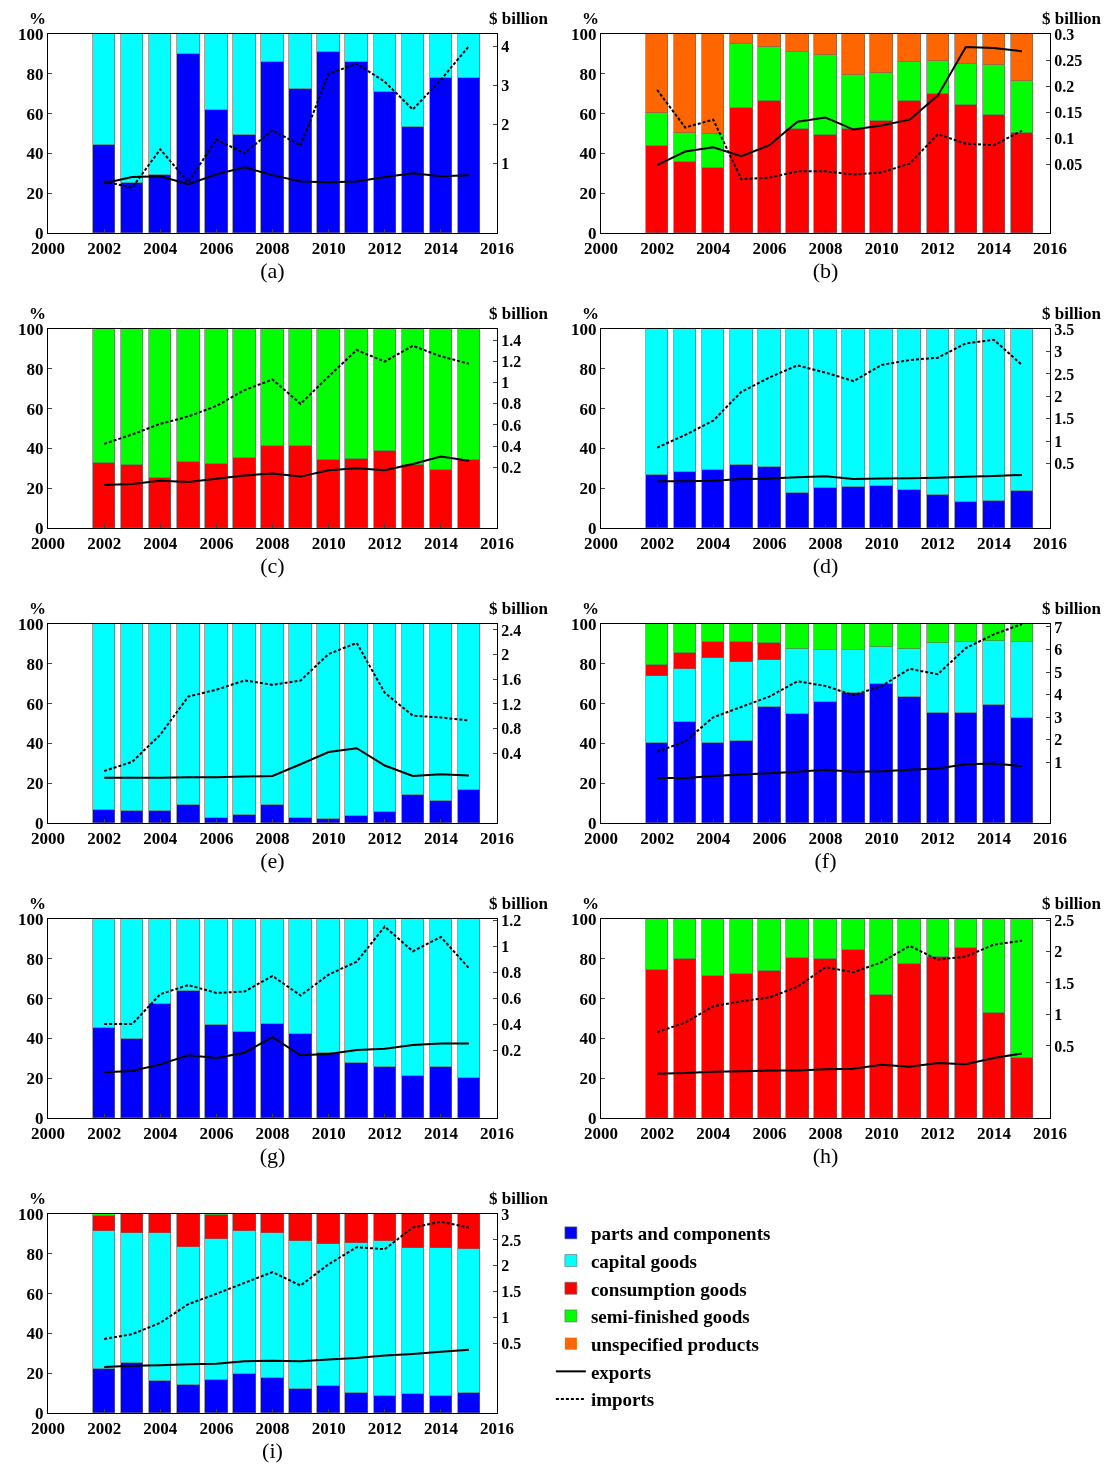 The image size is (1106, 1478). Describe the element at coordinates (825, 271) in the screenshot. I see `x-axis-title: (b)` at that location.